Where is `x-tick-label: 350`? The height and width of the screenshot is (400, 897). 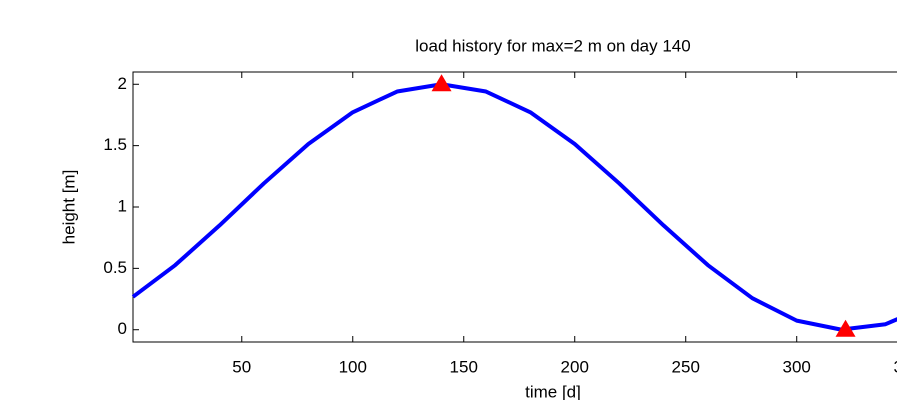 x-tick-label: 350 is located at coordinates (895, 366).